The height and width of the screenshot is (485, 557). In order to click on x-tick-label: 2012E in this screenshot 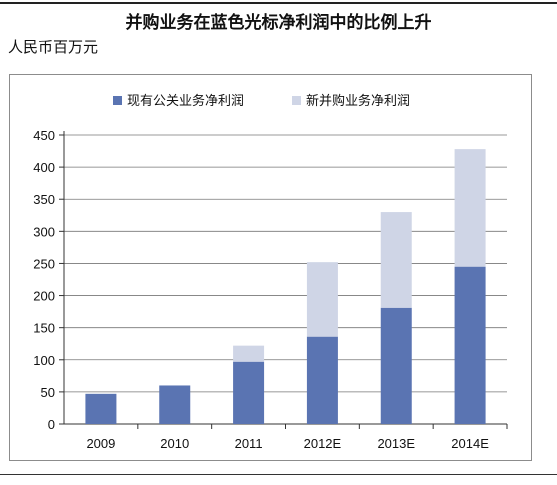, I will do `click(323, 443)`.